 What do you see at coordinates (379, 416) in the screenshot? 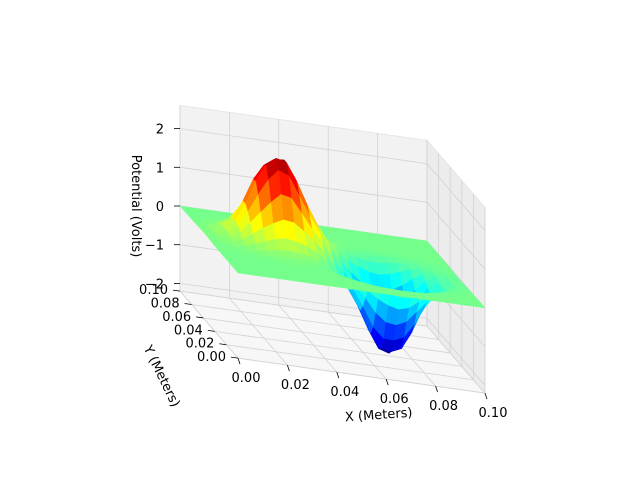
I see `x-axis-title: X (Meters)` at bounding box center [379, 416].